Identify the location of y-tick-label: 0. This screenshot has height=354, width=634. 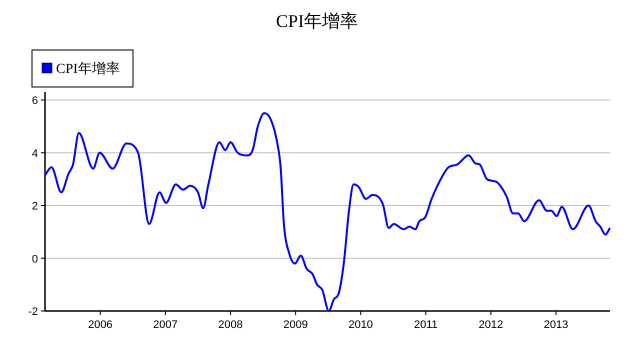
(35, 259).